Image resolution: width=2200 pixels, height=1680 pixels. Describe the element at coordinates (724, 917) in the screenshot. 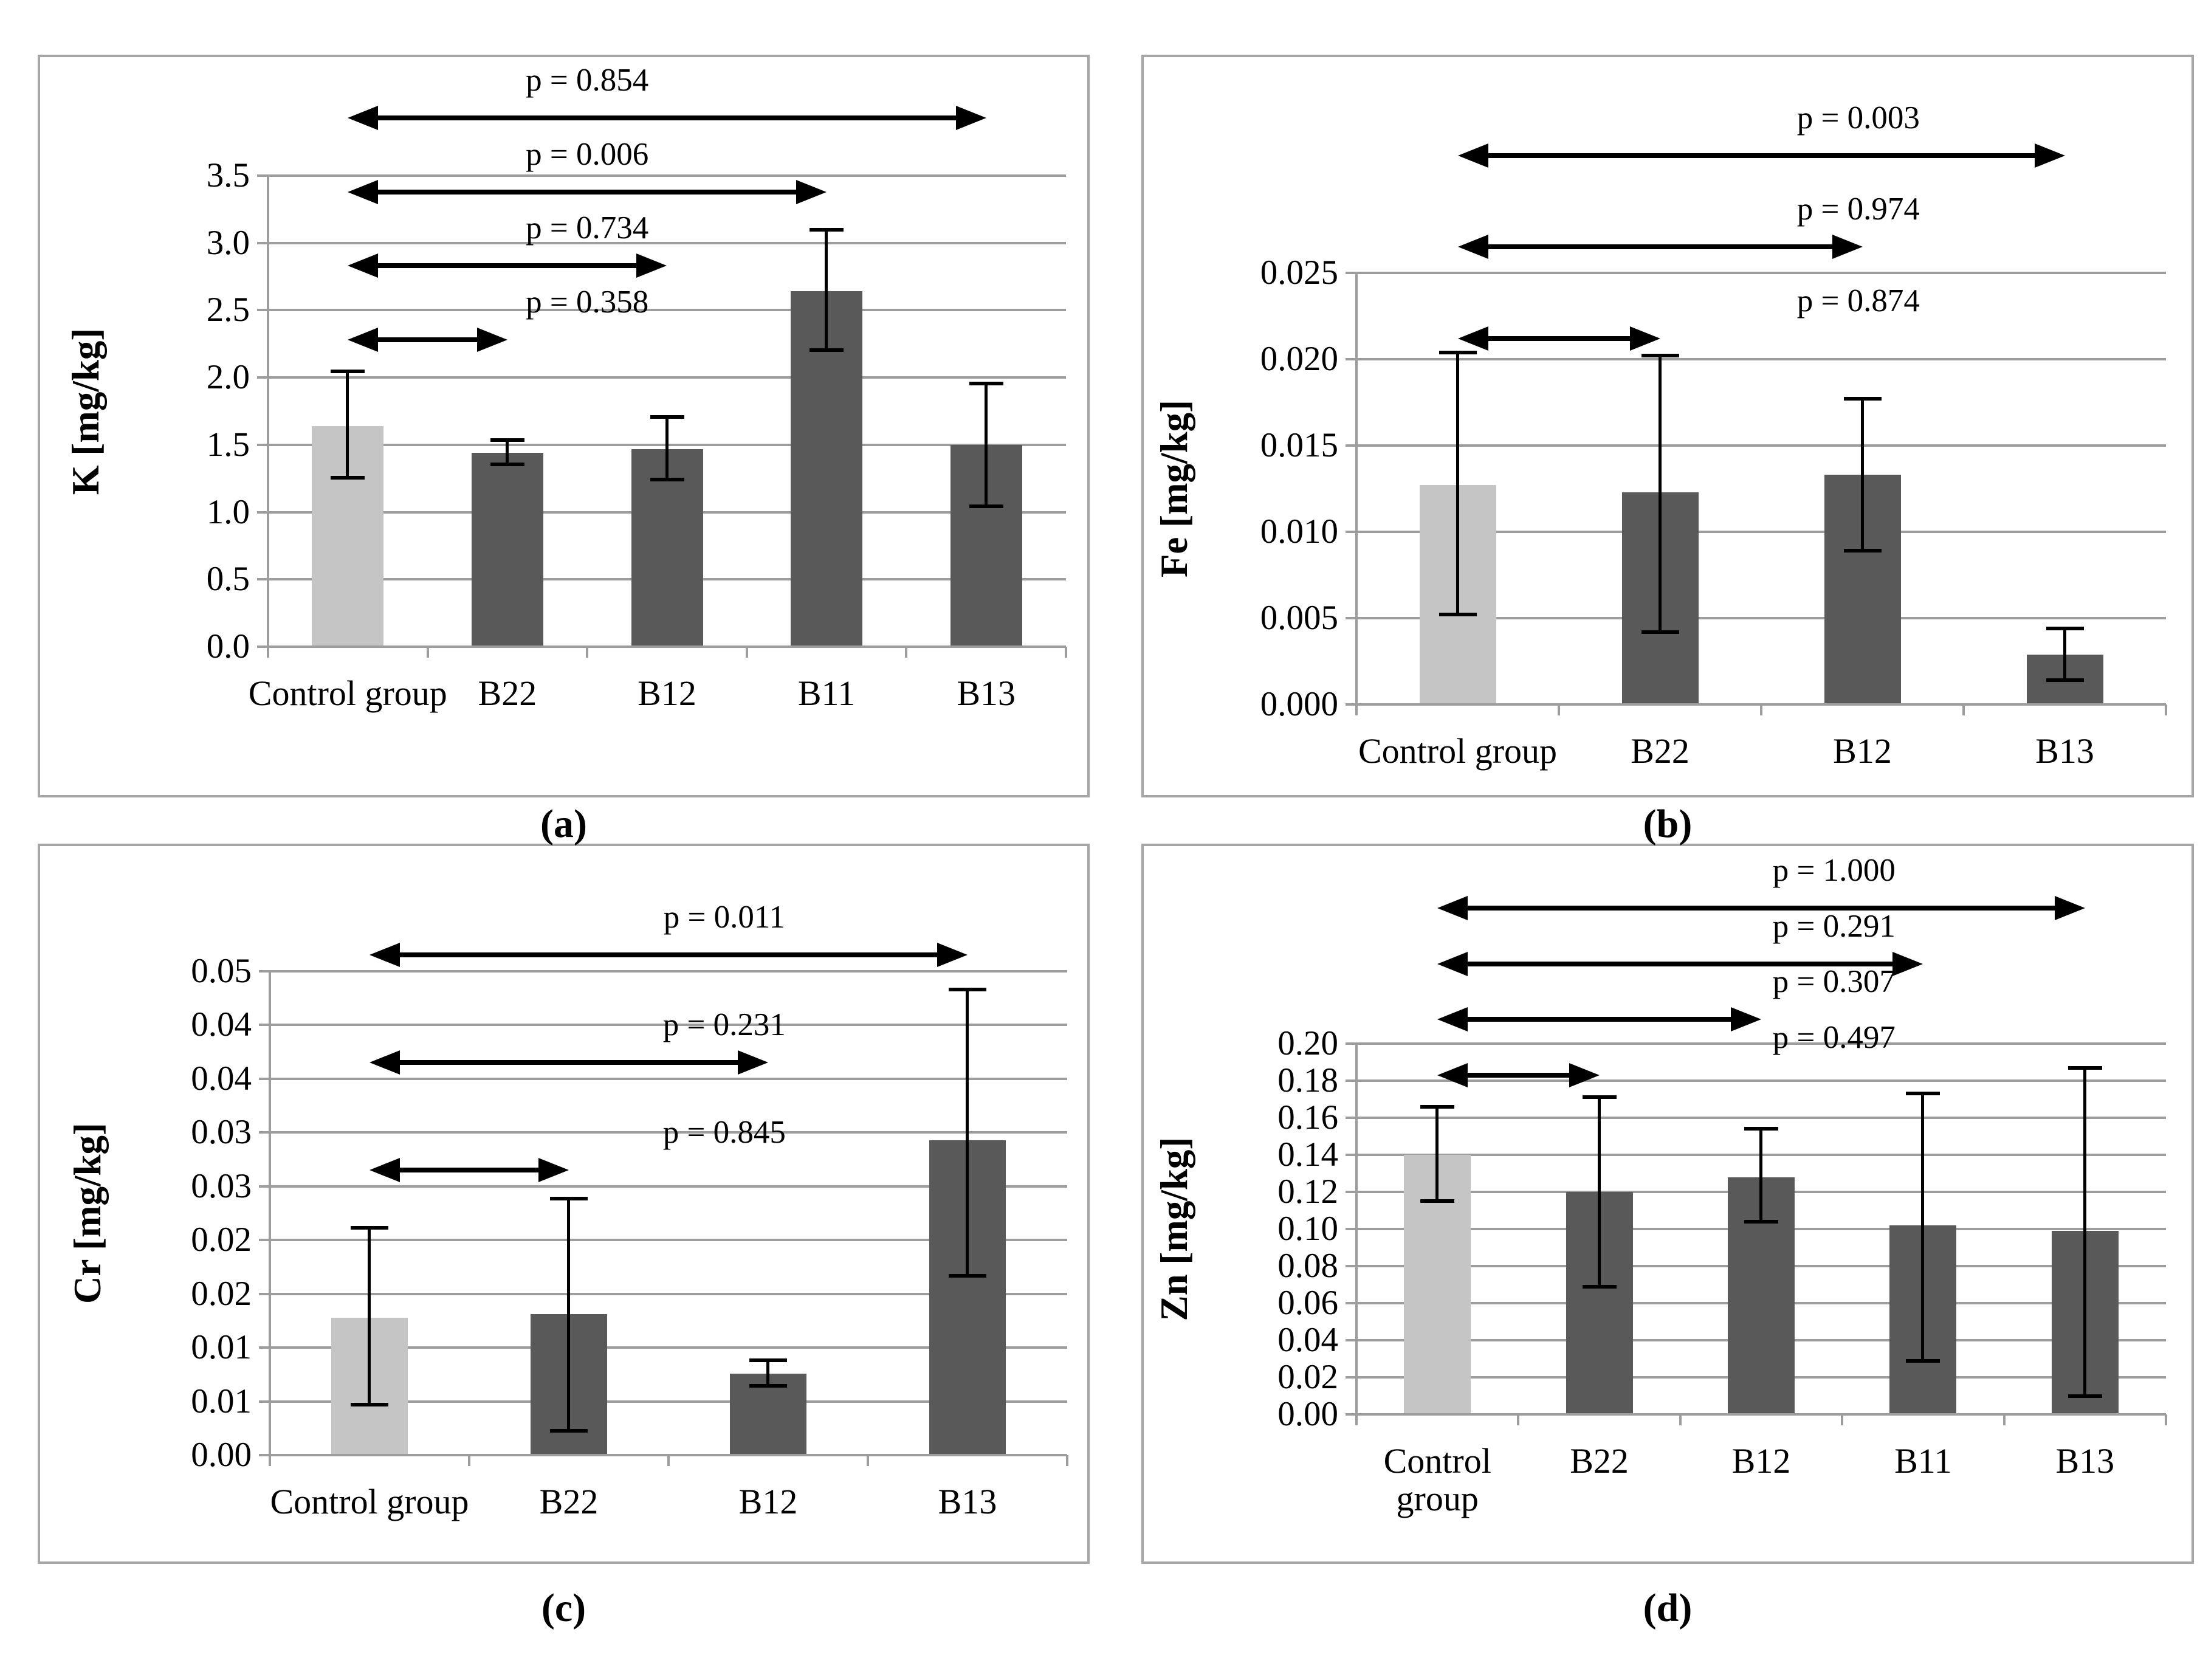

I see `p-value-label: p = 0.011` at that location.